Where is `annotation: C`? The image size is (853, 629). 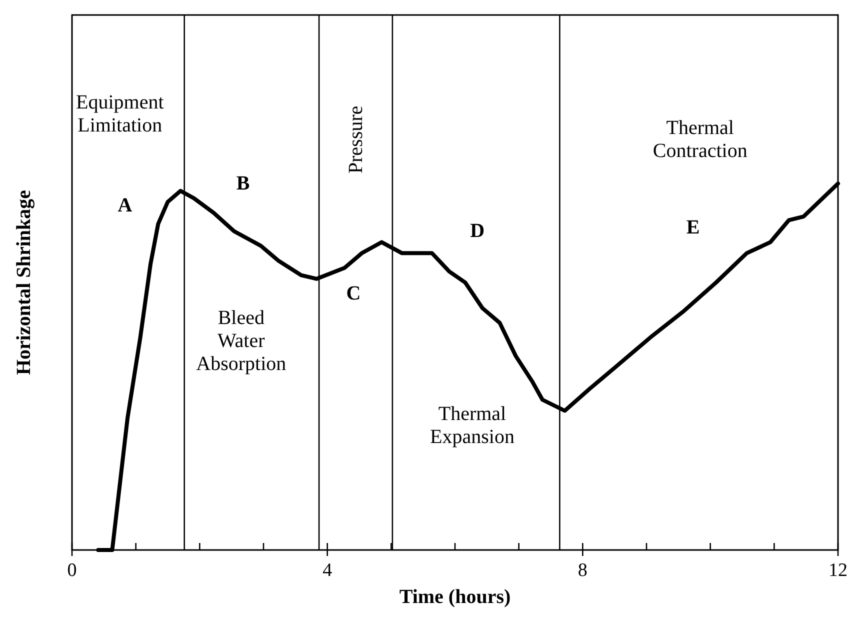 annotation: C is located at coordinates (353, 293).